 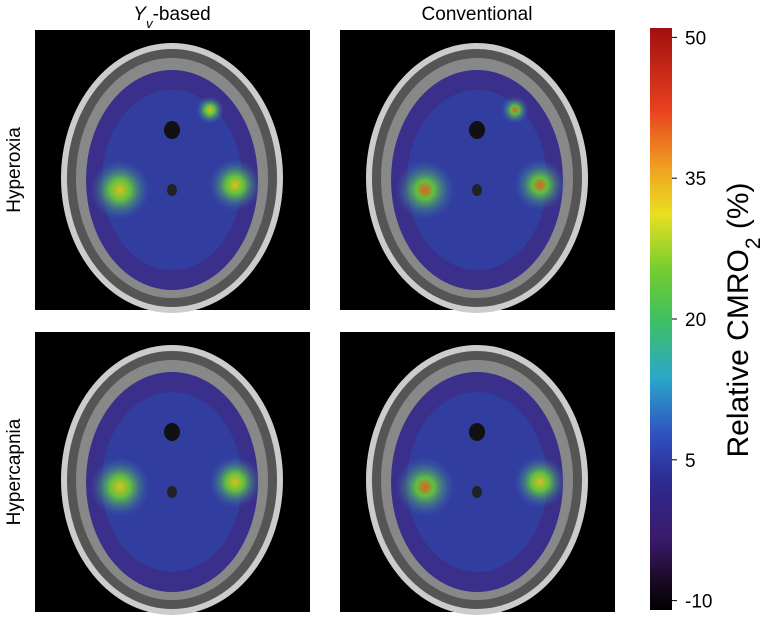 I want to click on row-title: Hypercapnia, so click(x=14, y=471).